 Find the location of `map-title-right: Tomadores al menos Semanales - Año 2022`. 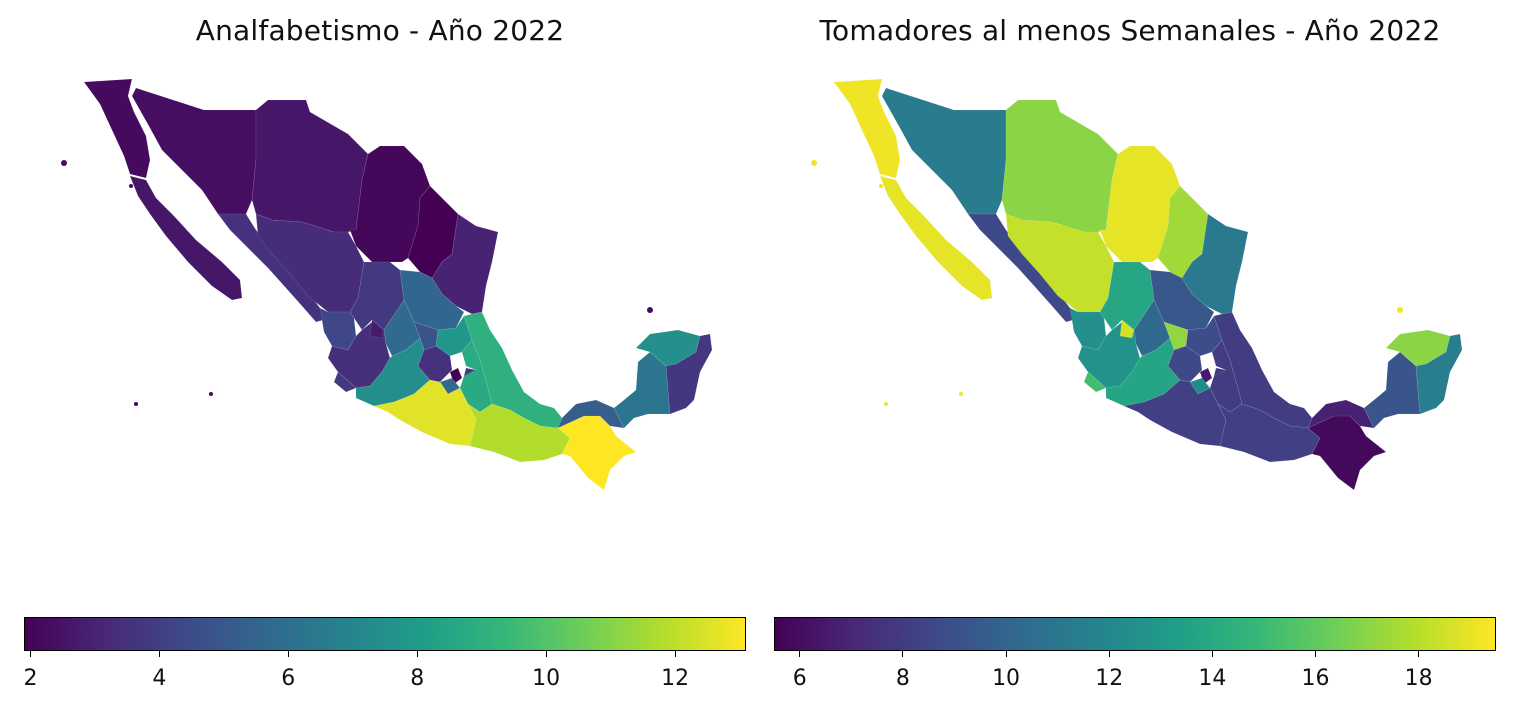

map-title-right: Tomadores al menos Semanales - Año 2022 is located at coordinates (1130, 30).